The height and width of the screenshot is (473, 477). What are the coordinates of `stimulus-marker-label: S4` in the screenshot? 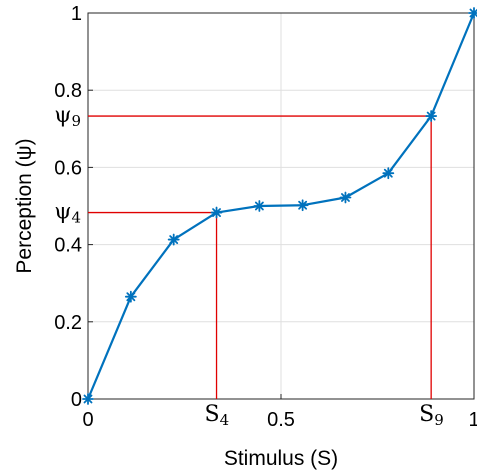 It's located at (217, 415).